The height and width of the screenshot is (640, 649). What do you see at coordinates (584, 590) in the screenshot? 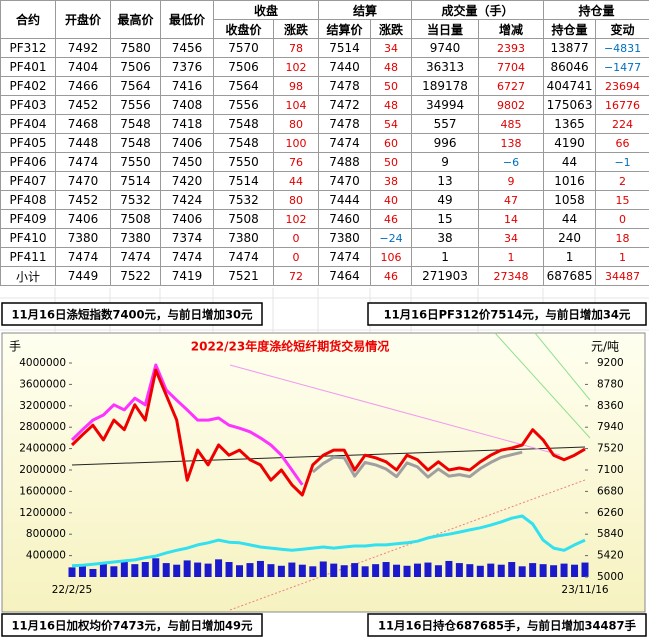
I see `x-tick-label: 23/11/16` at bounding box center [584, 590].